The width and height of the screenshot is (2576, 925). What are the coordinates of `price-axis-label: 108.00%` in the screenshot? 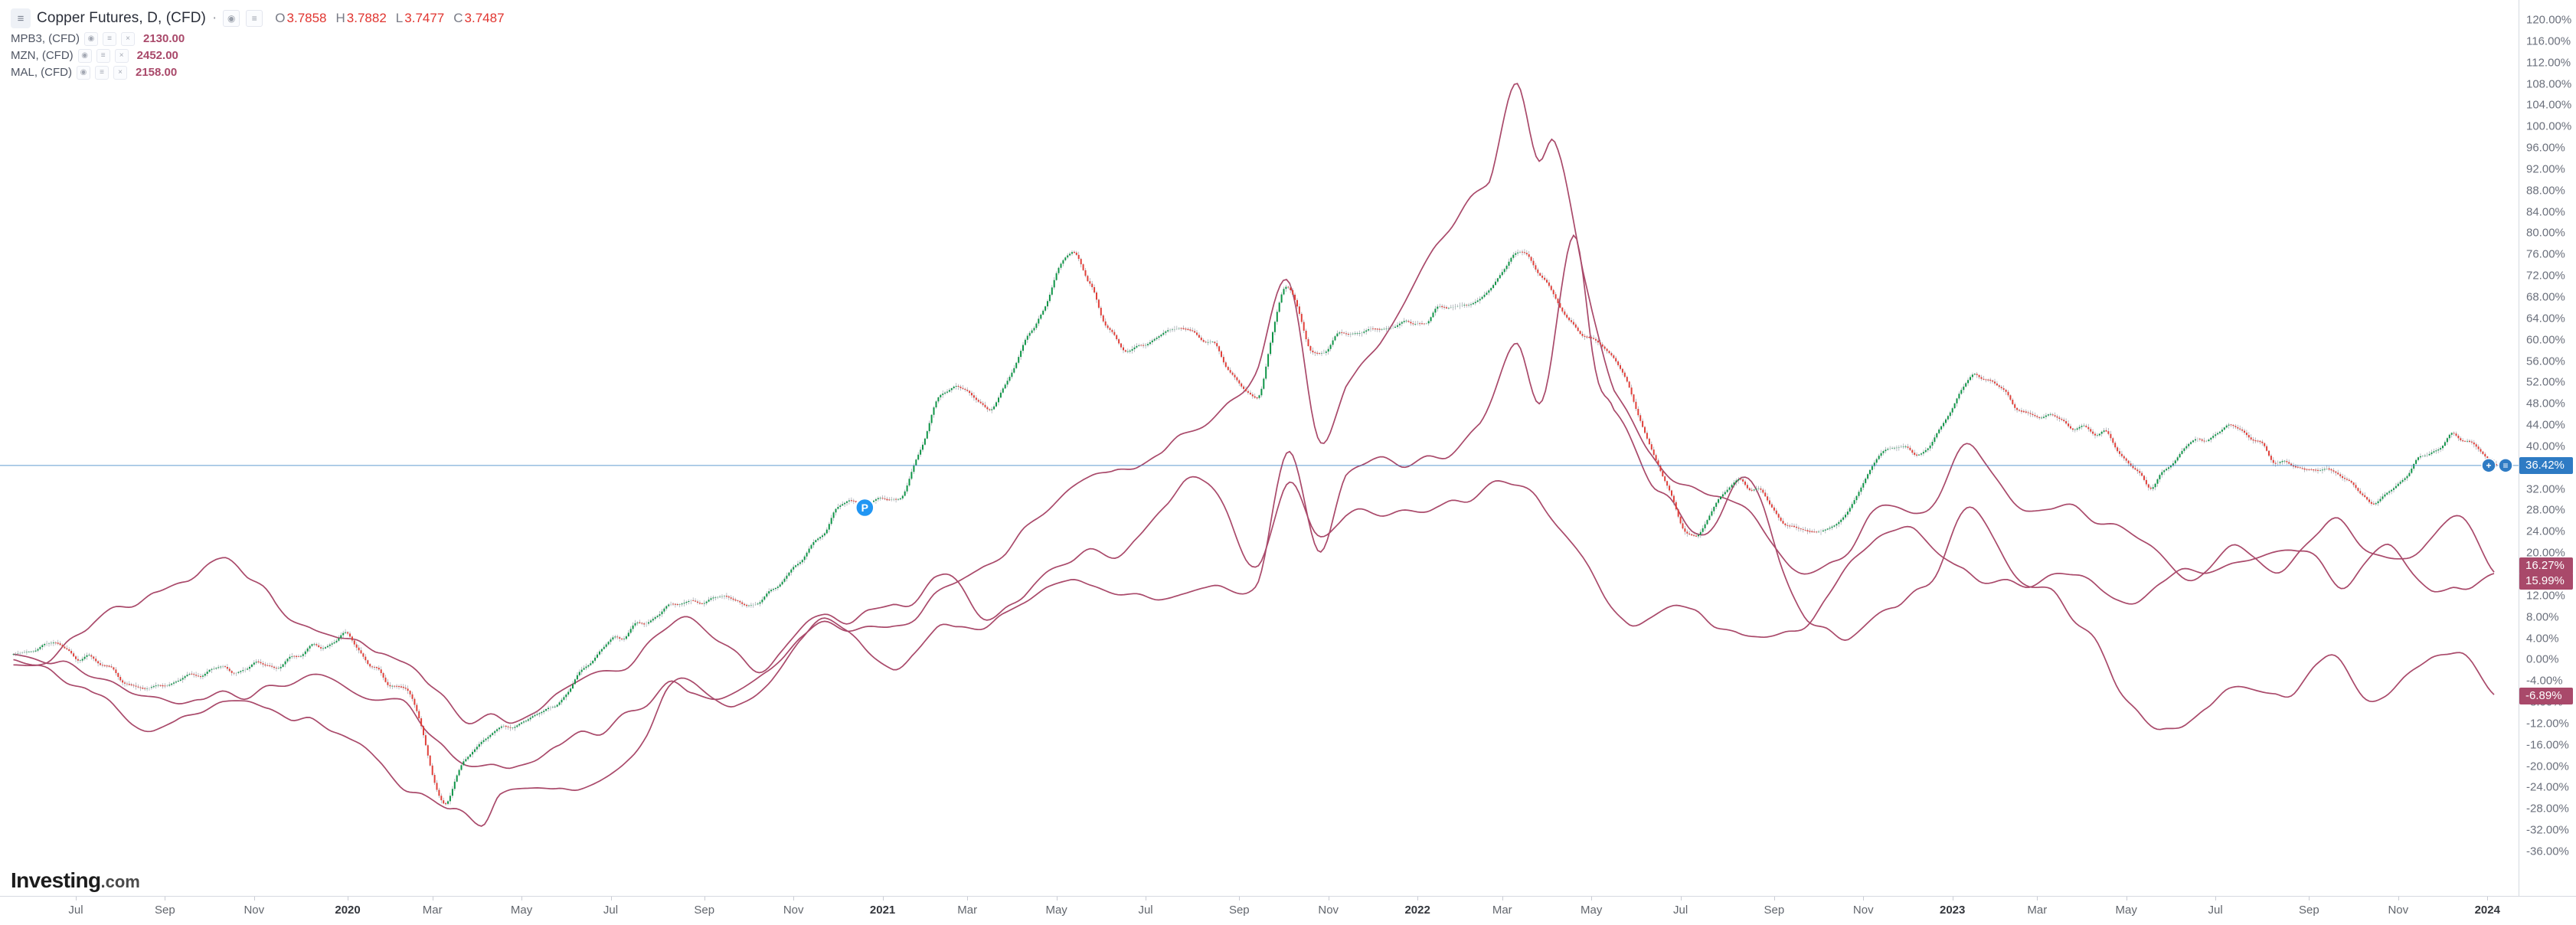 It's located at (2549, 84).